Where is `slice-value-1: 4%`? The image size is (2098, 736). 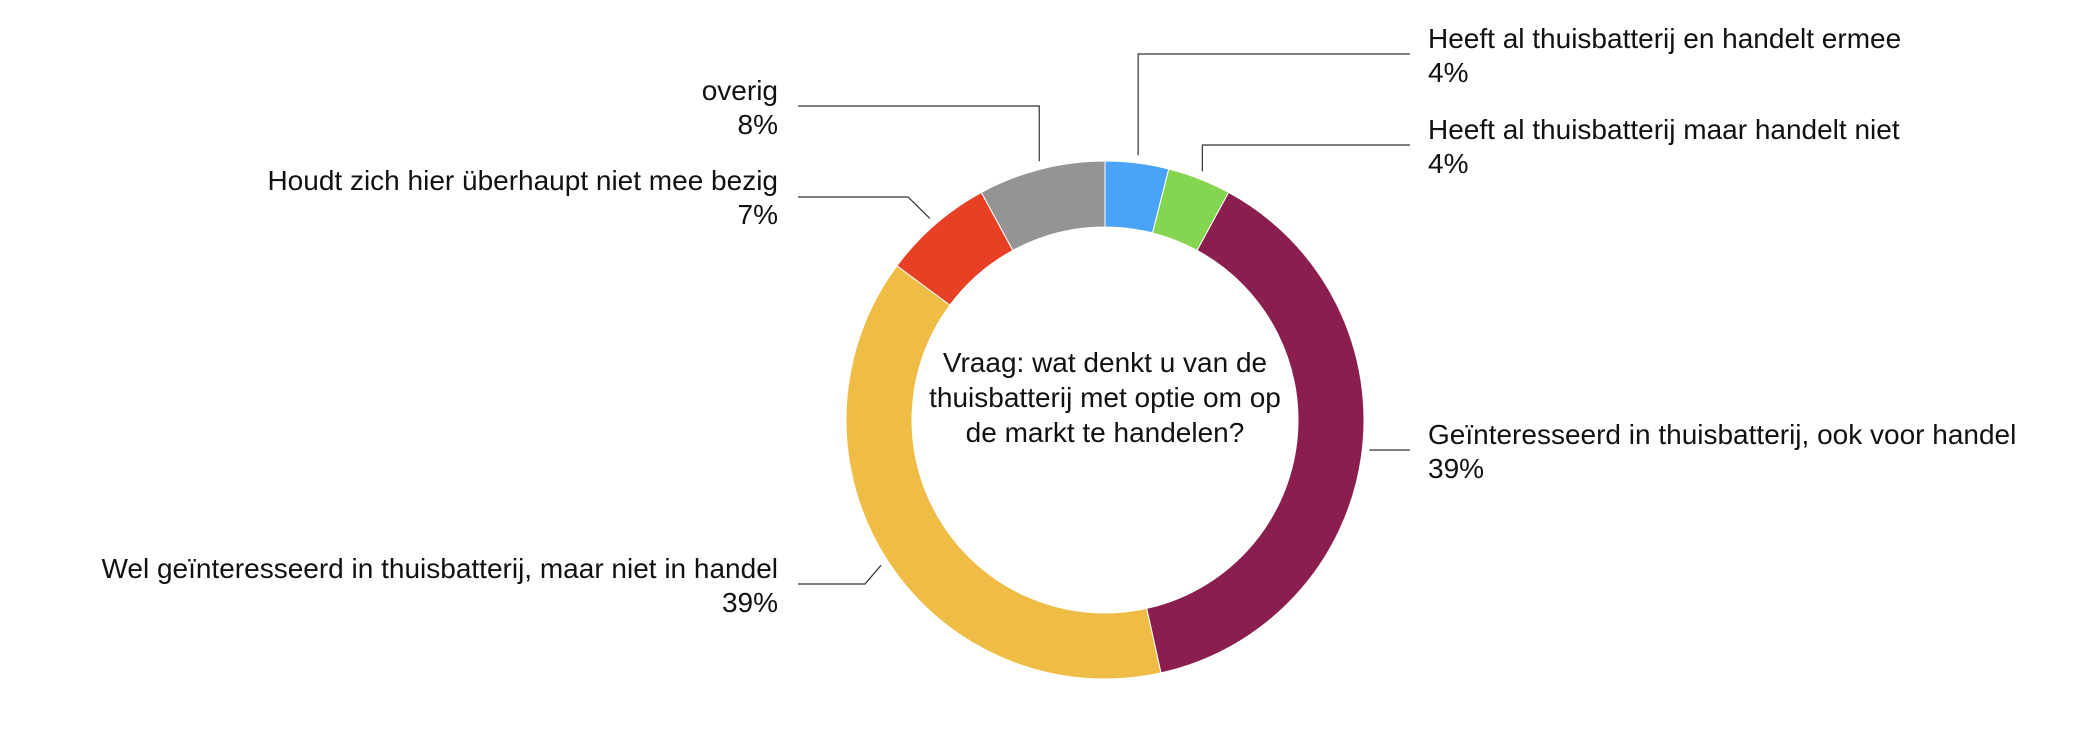
slice-value-1: 4% is located at coordinates (1448, 163).